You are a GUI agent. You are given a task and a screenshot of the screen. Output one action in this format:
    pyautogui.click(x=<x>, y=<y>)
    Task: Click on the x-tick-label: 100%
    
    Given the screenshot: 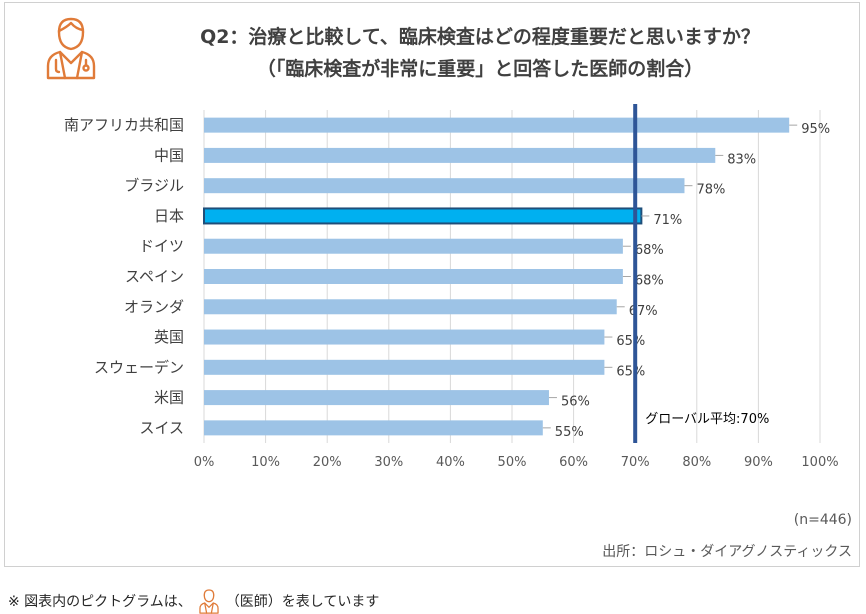 What is the action you would take?
    pyautogui.click(x=819, y=462)
    